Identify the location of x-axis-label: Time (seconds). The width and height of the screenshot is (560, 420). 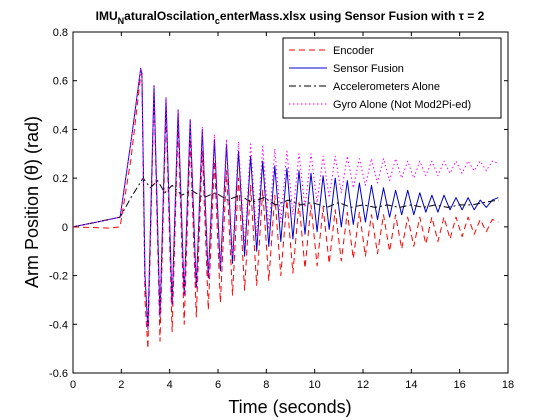
(289, 407).